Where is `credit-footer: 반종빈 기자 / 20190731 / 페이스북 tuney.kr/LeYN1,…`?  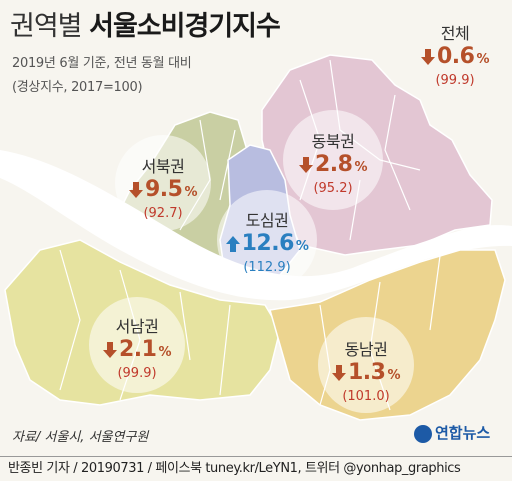
credit-footer: 반종빈 기자 / 20190731 / 페이스북 tuney.kr/LeYN1,… is located at coordinates (256, 468).